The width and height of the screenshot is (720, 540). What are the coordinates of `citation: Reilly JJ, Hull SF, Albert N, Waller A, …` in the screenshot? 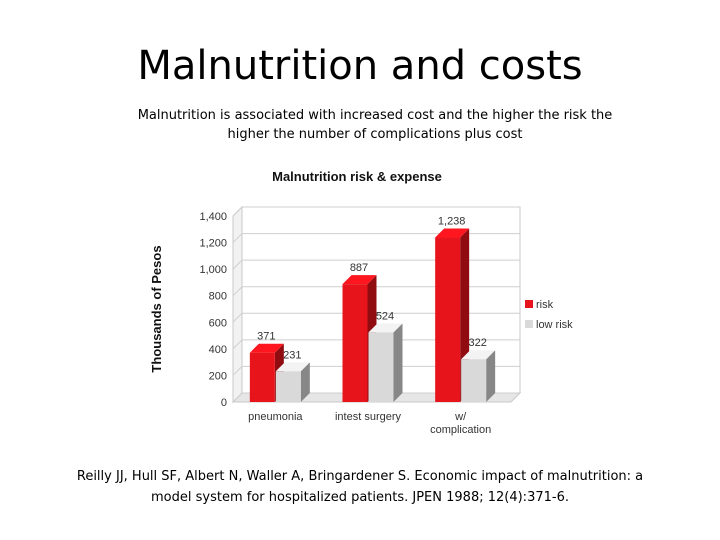 It's located at (360, 487).